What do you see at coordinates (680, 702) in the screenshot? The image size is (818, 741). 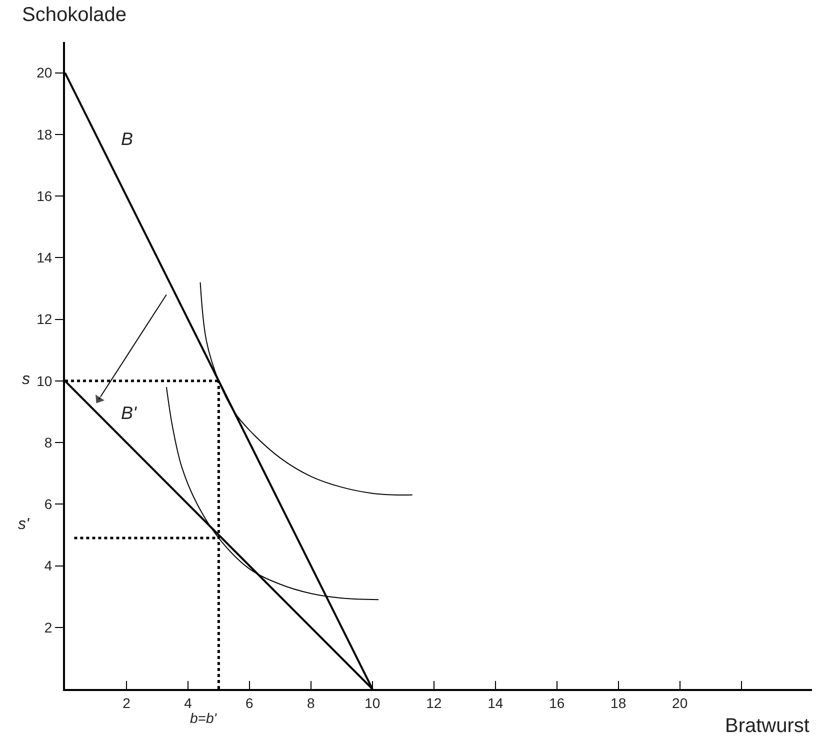 I see `x-tick-label: 20` at bounding box center [680, 702].